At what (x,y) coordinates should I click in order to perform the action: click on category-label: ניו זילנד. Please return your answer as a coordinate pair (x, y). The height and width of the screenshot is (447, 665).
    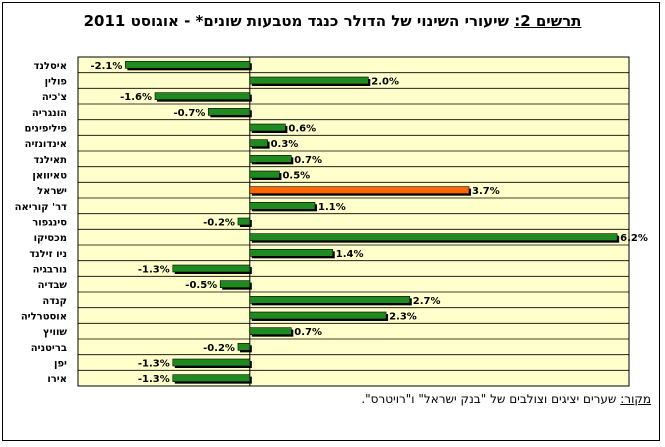
    Looking at the image, I should click on (48, 254).